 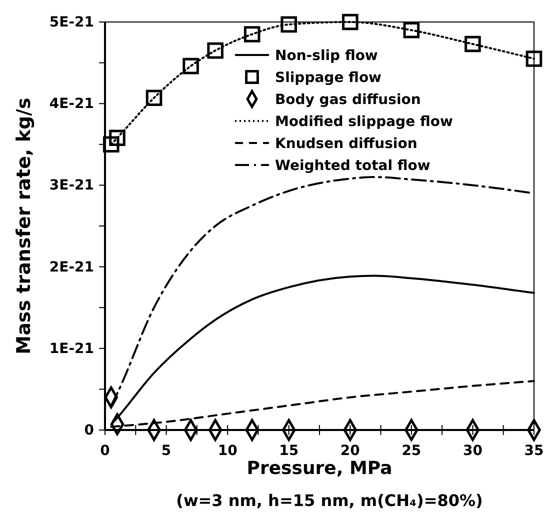 What do you see at coordinates (350, 450) in the screenshot?
I see `x-tick-label: 20` at bounding box center [350, 450].